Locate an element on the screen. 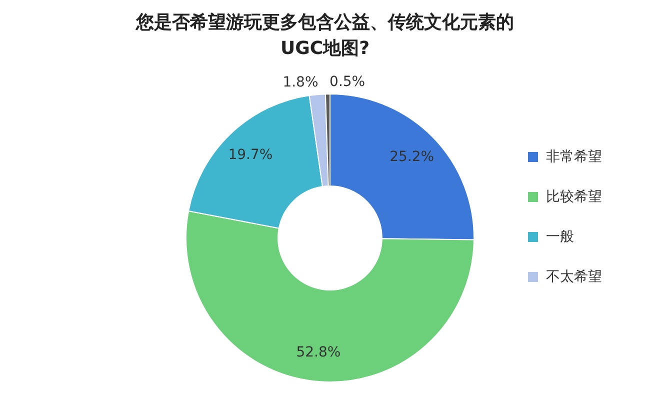  legend-label: 比较希望 is located at coordinates (574, 197).